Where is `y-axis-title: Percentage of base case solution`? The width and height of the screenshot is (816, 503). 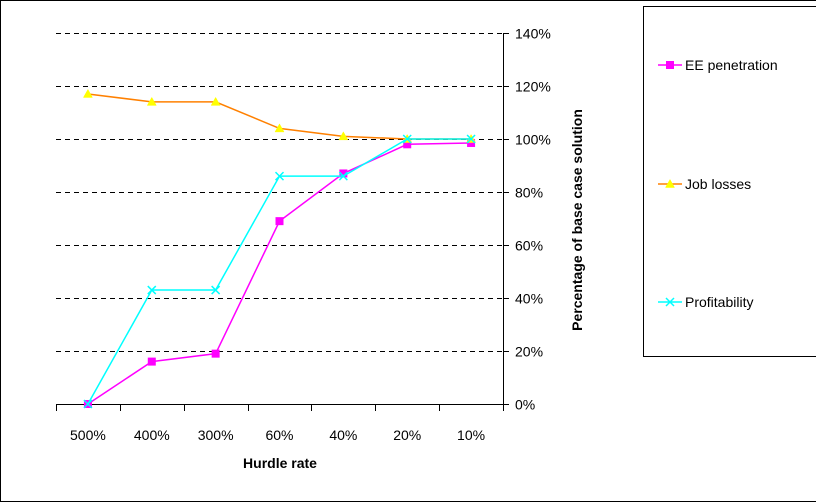
y-axis-title: Percentage of base case solution is located at coordinates (577, 220).